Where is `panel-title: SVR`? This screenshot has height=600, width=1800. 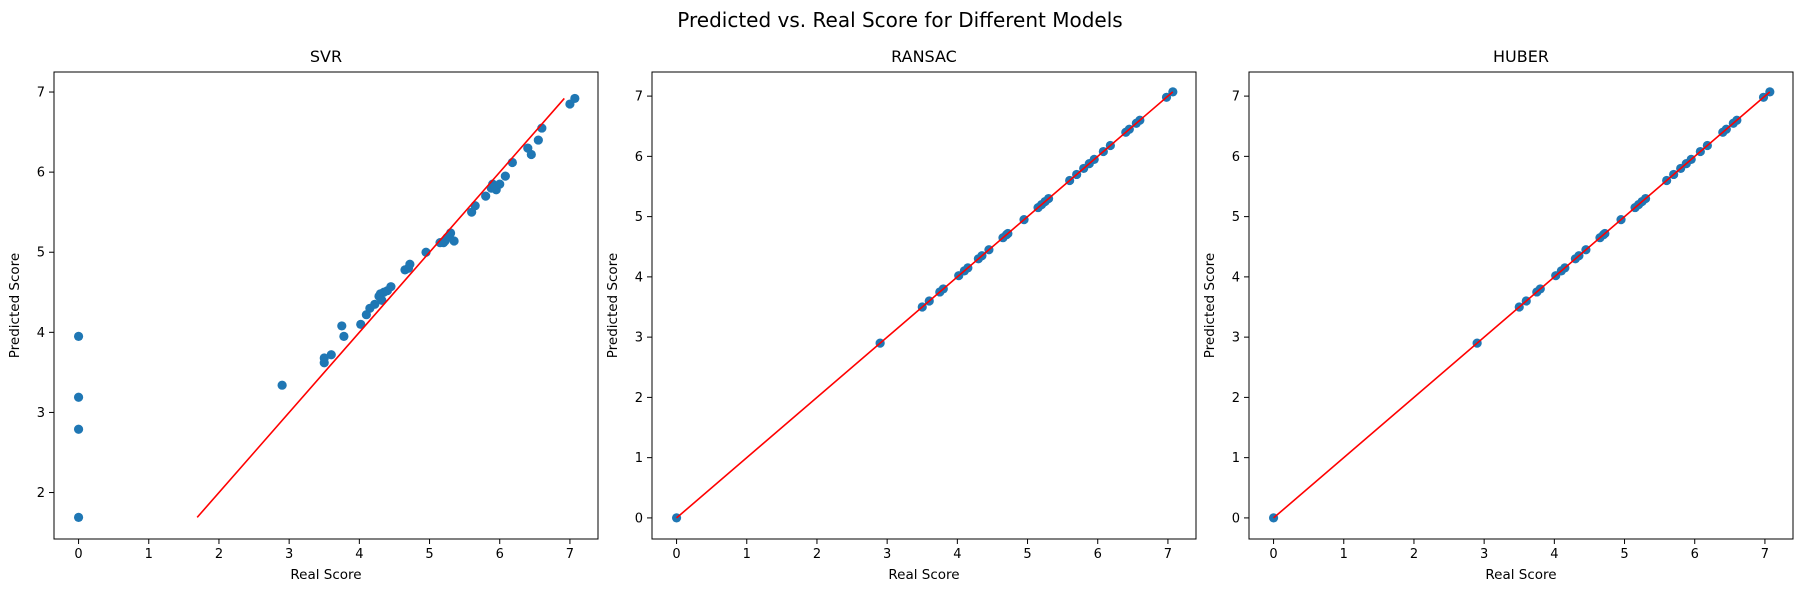 panel-title: SVR is located at coordinates (326, 56).